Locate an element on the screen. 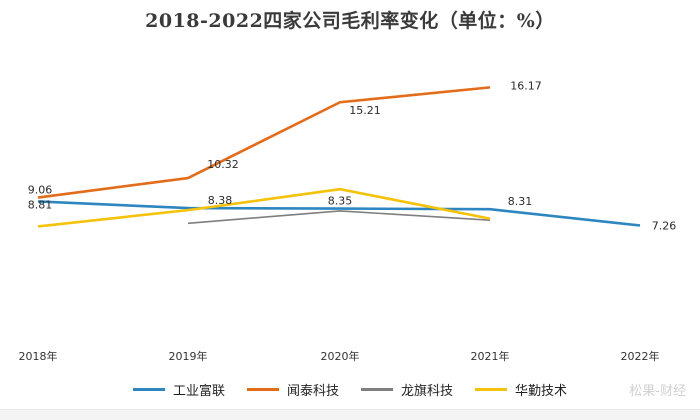 Image resolution: width=700 pixels, height=420 pixels. x-tick-label: 2022年 is located at coordinates (640, 356).